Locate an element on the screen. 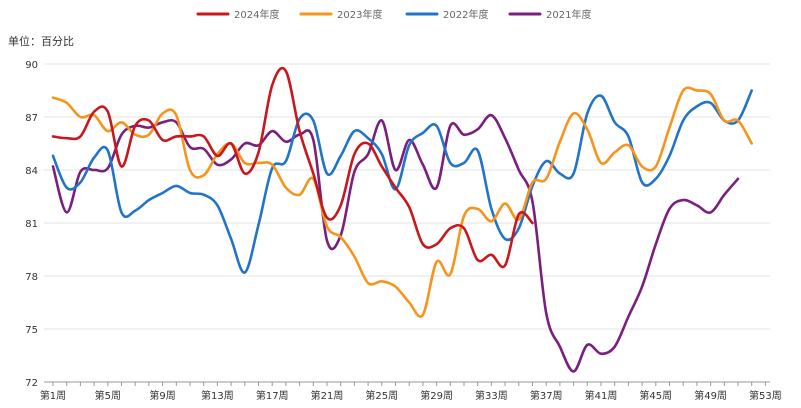  legend-label: 2022年度 is located at coordinates (465, 14).